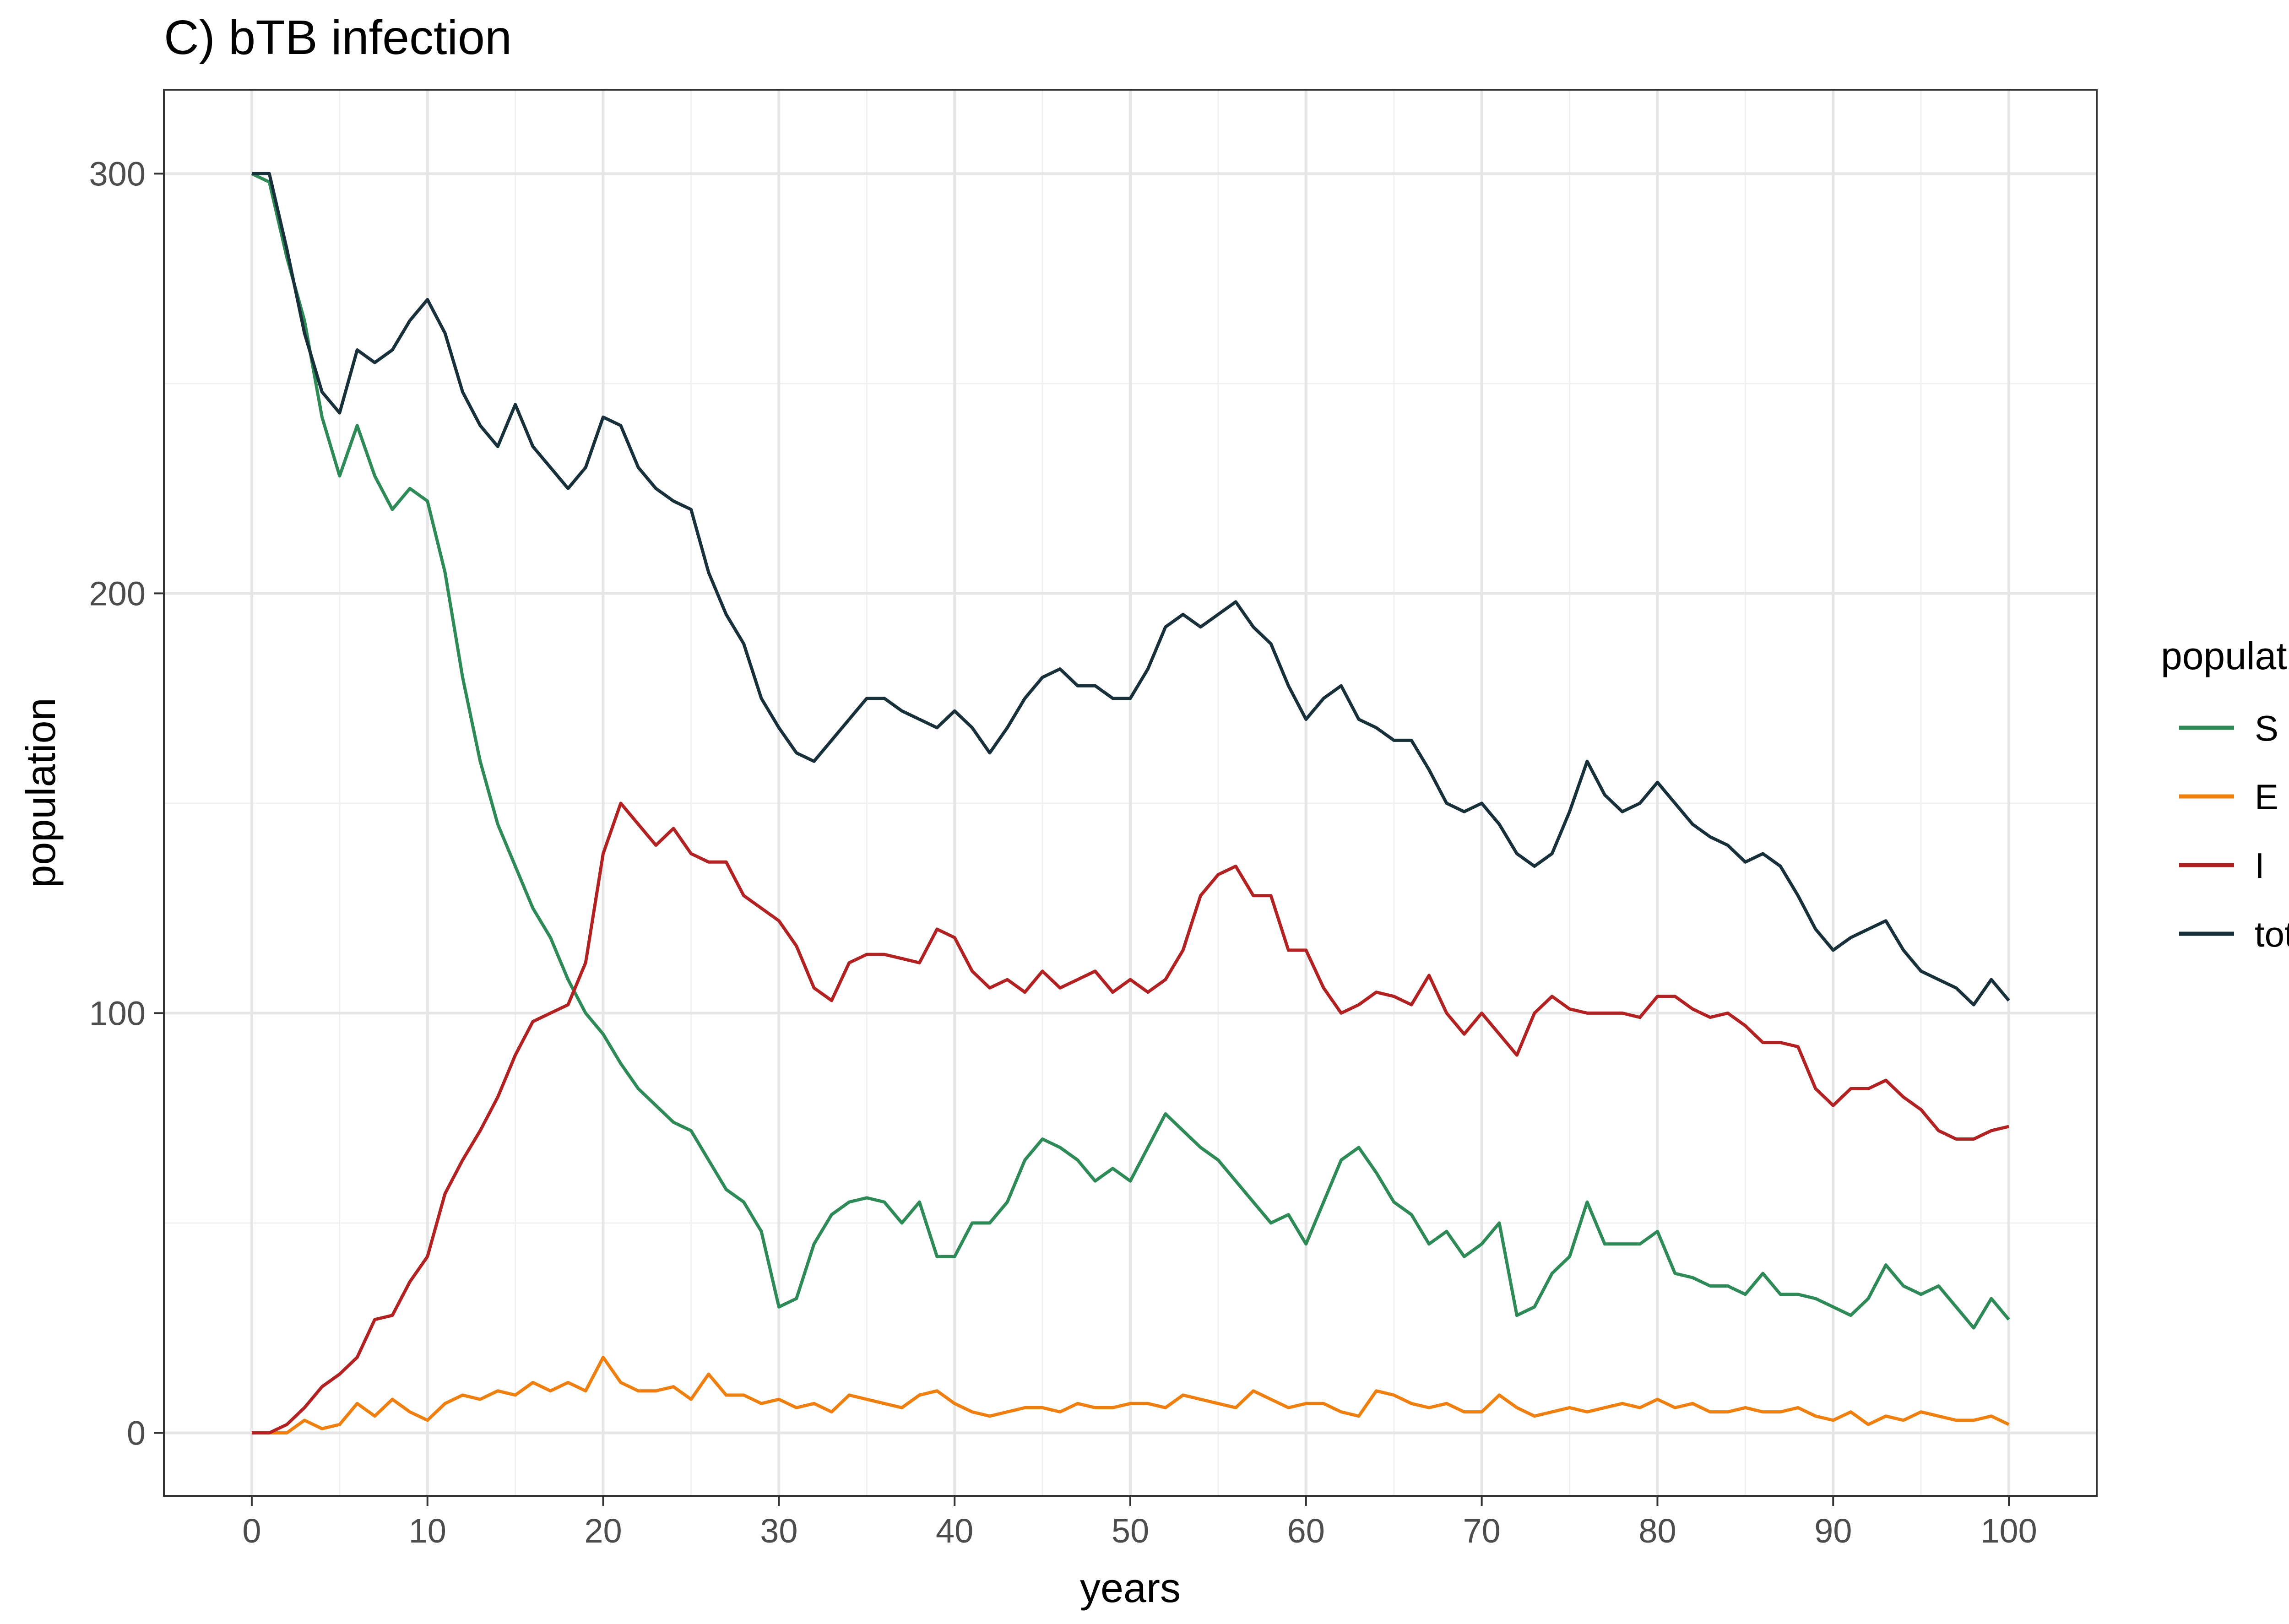 The height and width of the screenshot is (1624, 2289). I want to click on legend-label: total, so click(2272, 934).